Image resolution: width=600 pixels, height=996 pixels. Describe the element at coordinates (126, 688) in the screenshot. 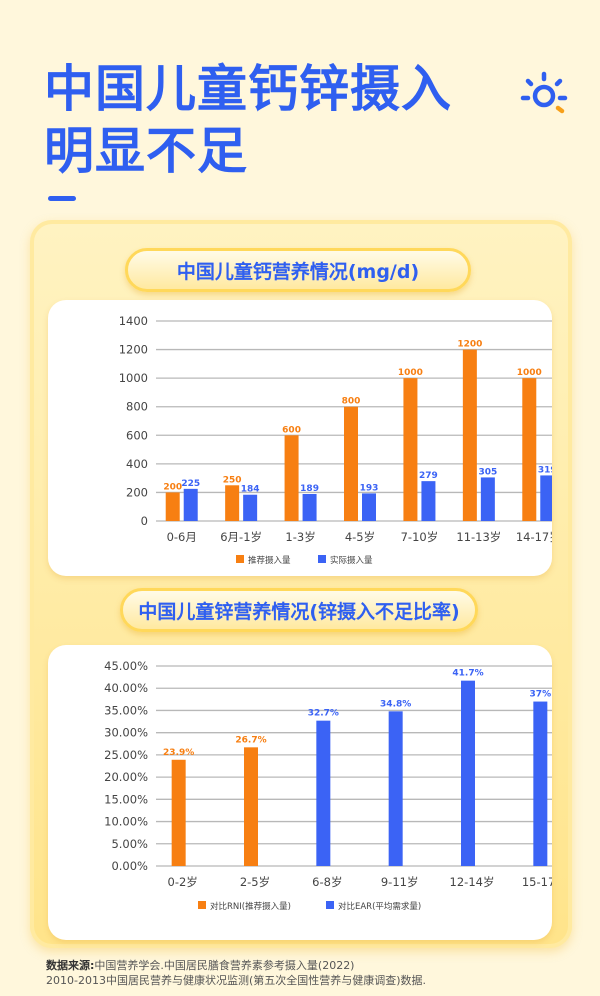

I see `y-tick-label: 40.00%` at that location.